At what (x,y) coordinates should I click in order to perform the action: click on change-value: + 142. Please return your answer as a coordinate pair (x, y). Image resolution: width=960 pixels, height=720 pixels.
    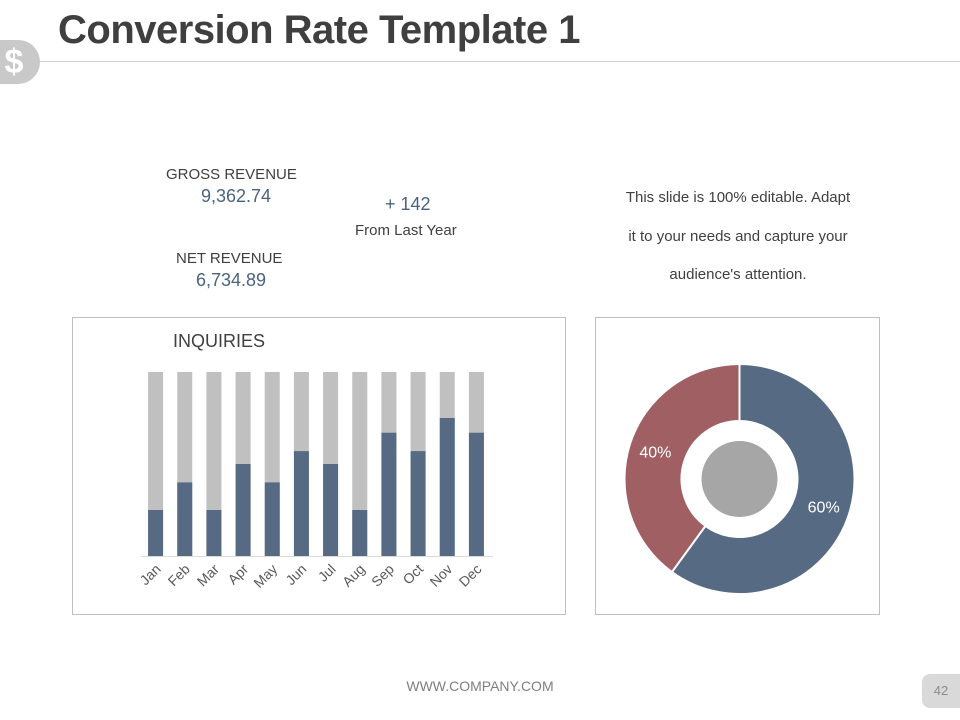
    Looking at the image, I should click on (408, 204).